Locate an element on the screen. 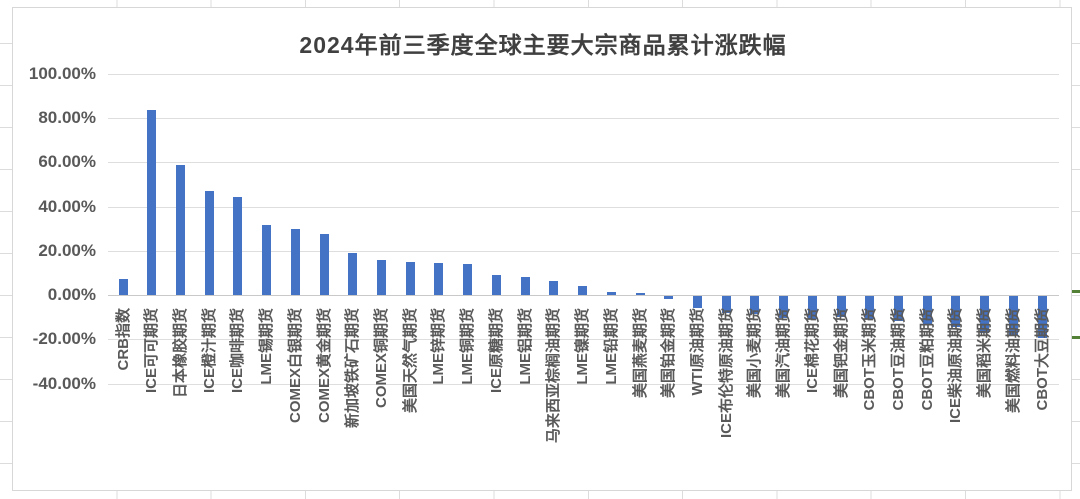 The width and height of the screenshot is (1080, 499). x-category-label: ICE布伦特原油期货 is located at coordinates (726, 373).